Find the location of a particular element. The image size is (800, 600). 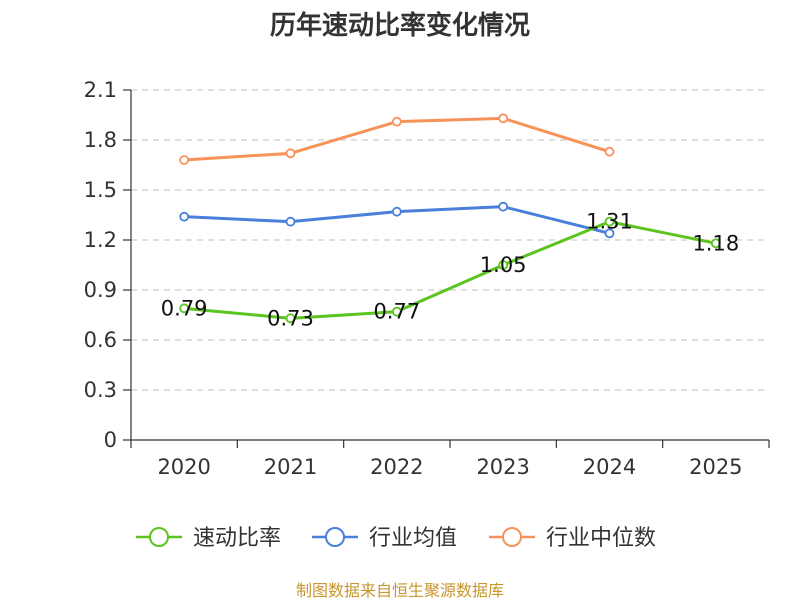

x-tick-label: 2021 is located at coordinates (290, 467).